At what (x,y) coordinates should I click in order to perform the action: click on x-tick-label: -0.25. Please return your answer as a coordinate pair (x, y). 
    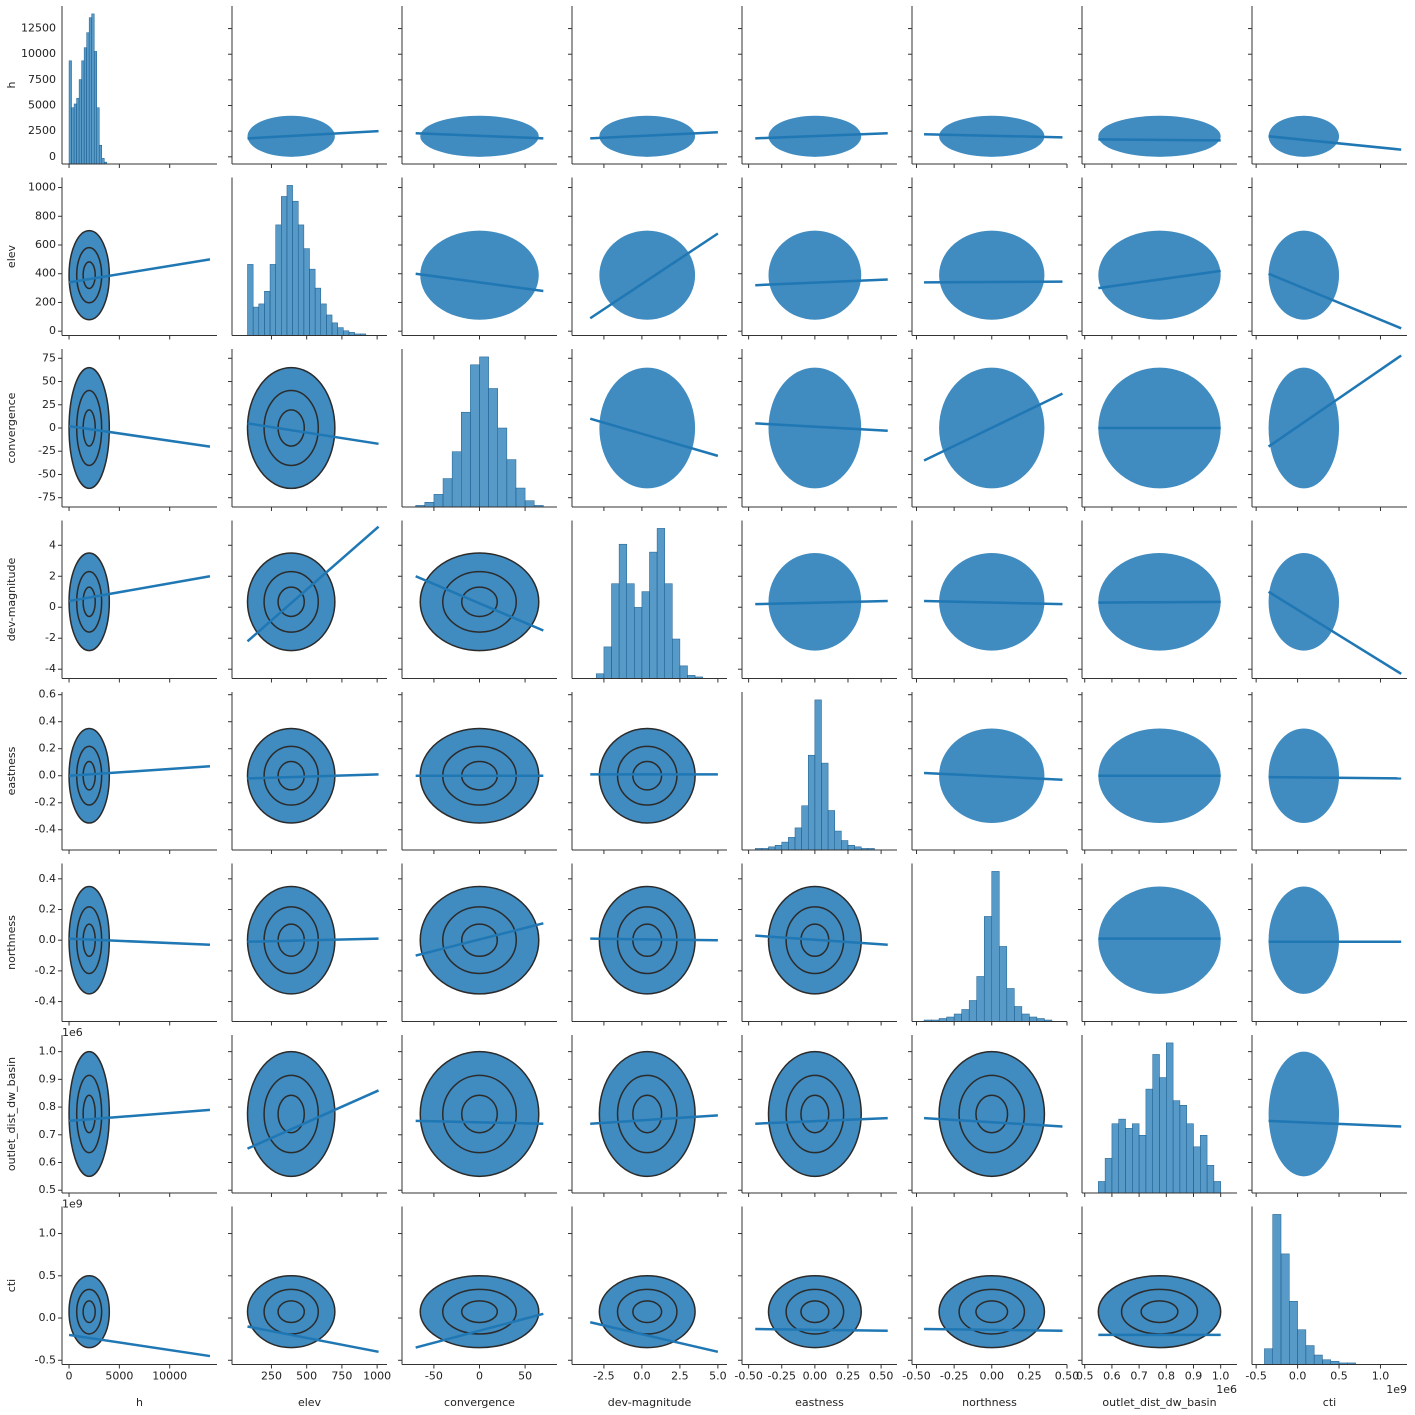
    Looking at the image, I should click on (954, 1376).